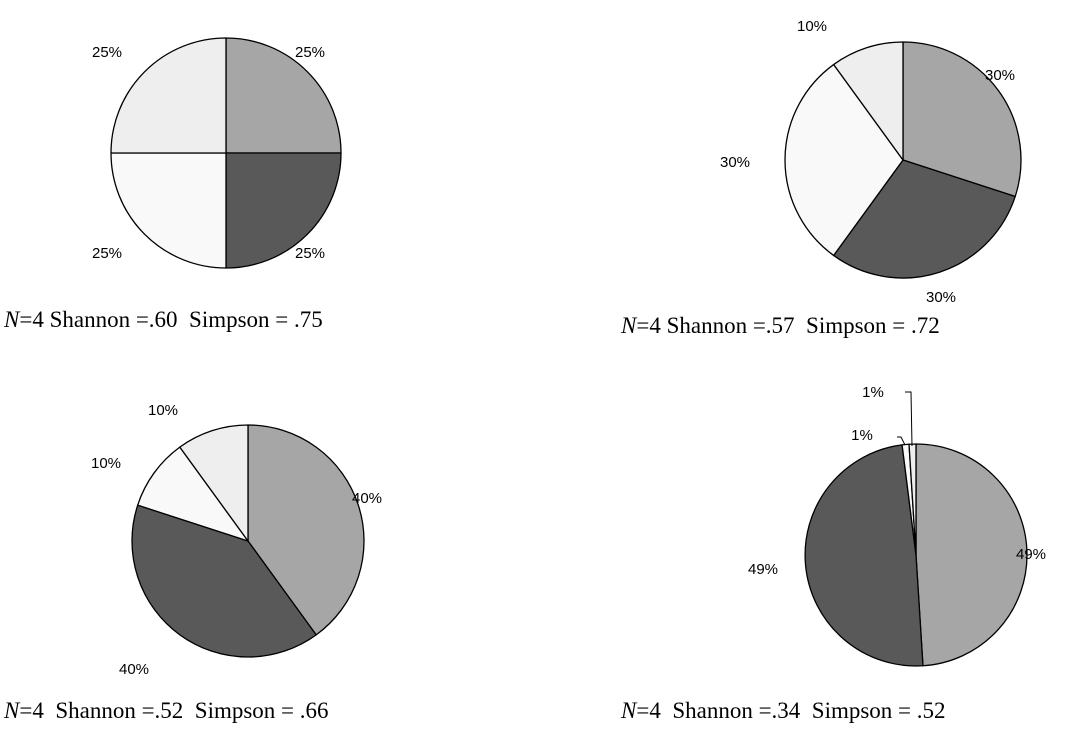 Image resolution: width=1074 pixels, height=743 pixels. I want to click on chart-caption: N=4 Shannon =.34 Simpson = .52, so click(783, 710).